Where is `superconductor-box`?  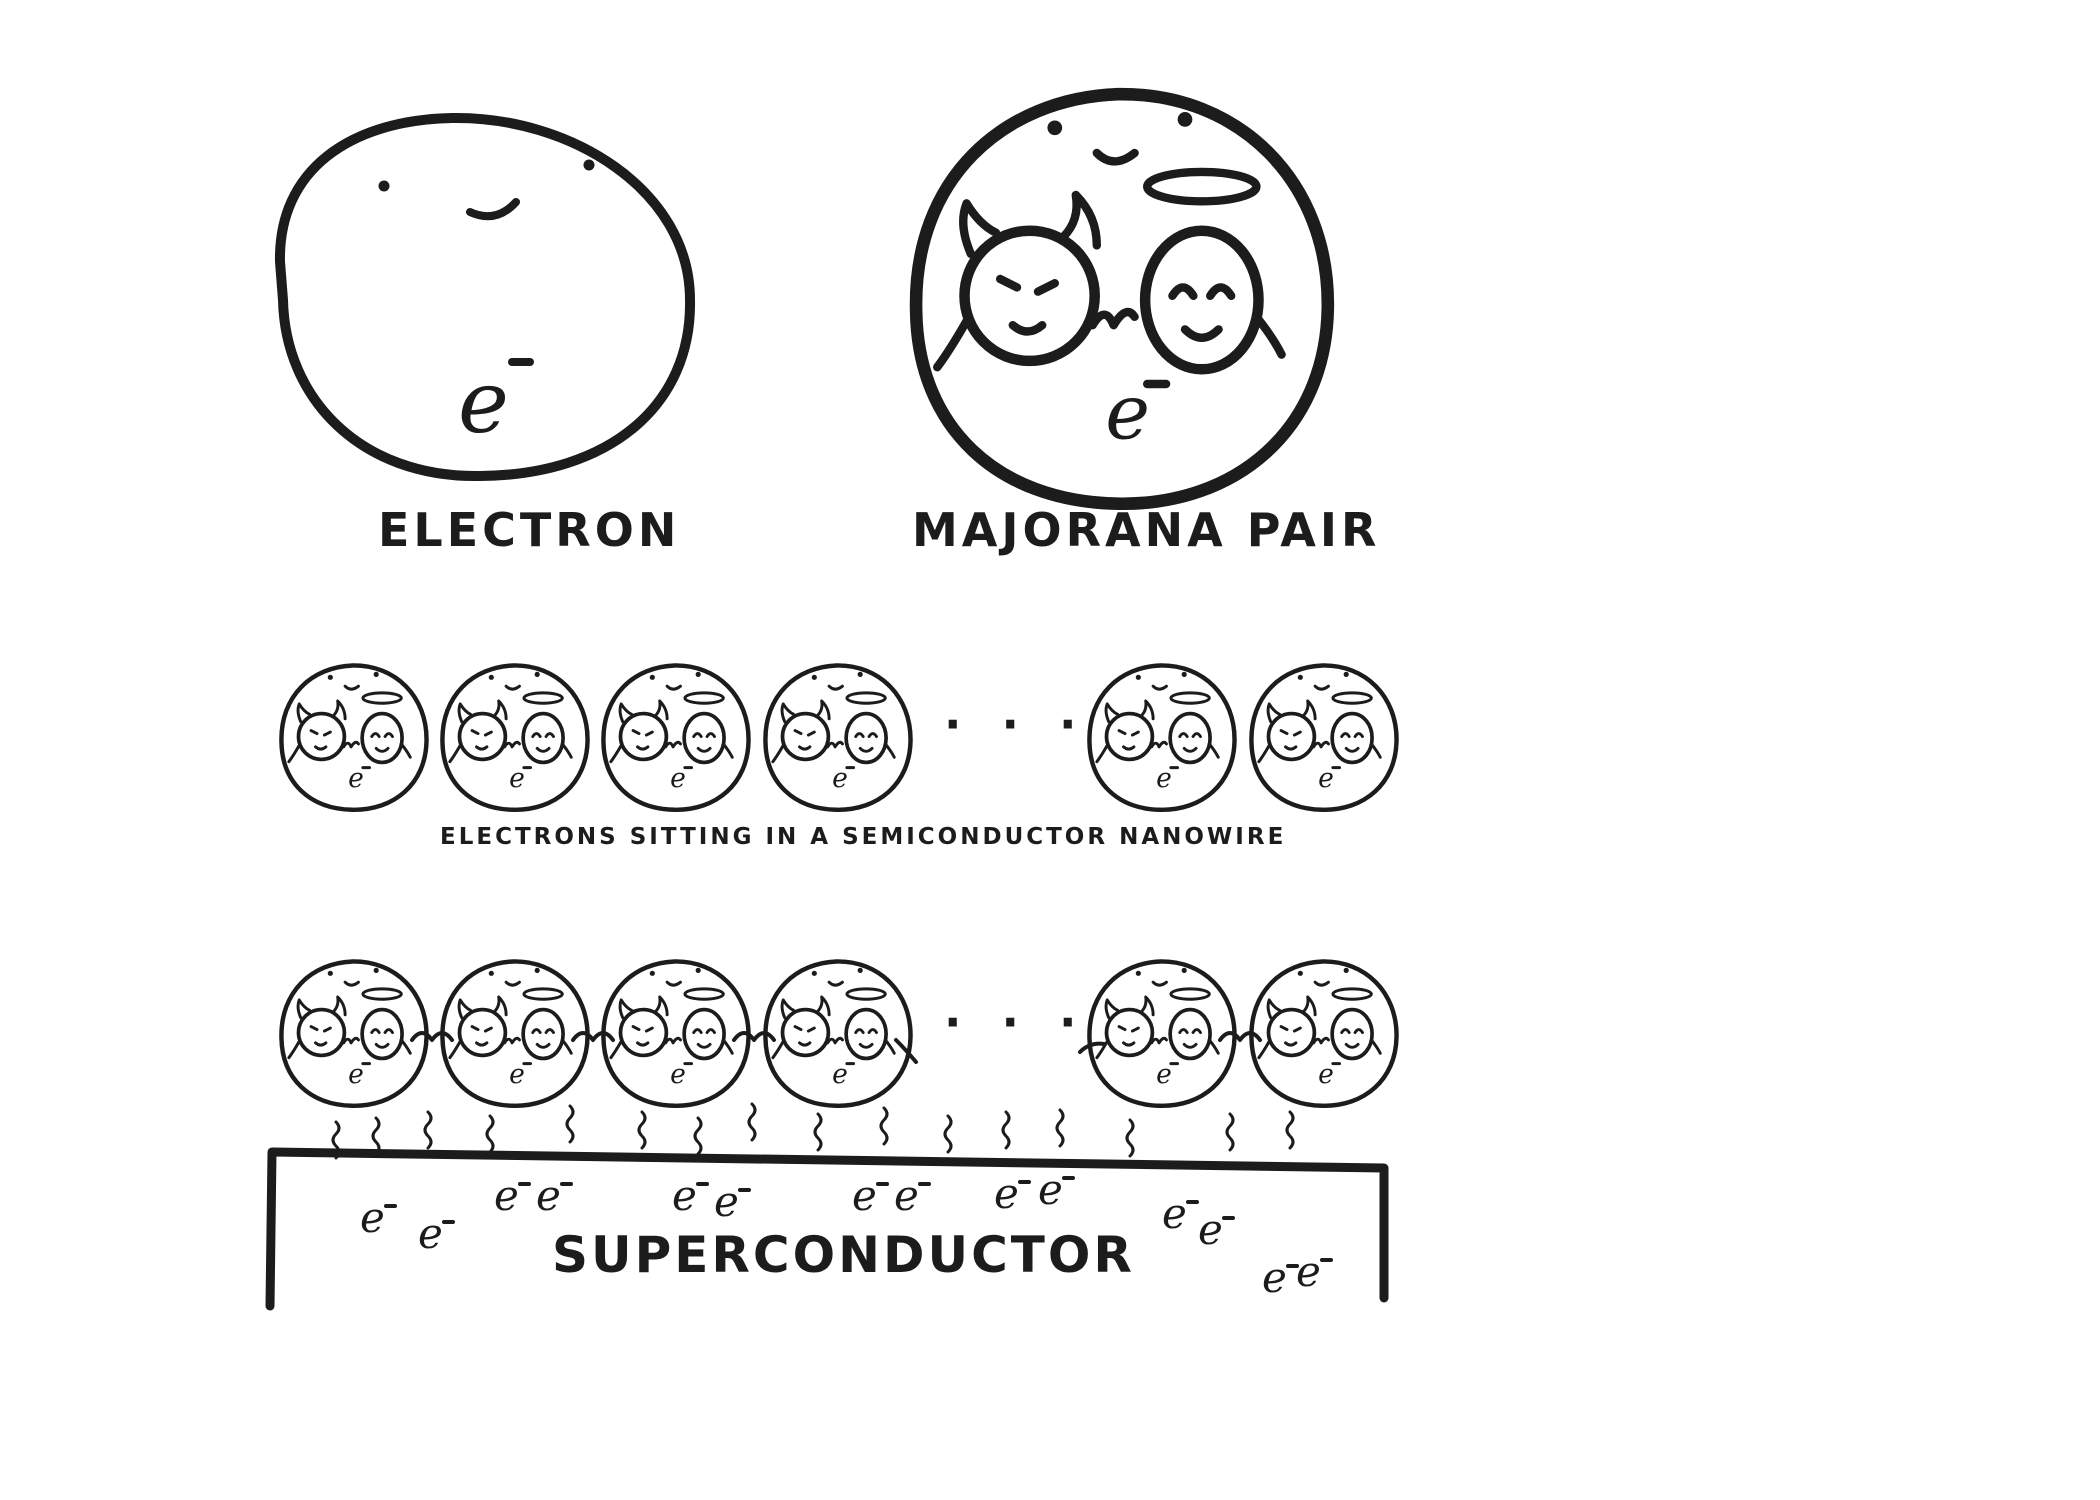
superconductor-box is located at coordinates (827, 1229).